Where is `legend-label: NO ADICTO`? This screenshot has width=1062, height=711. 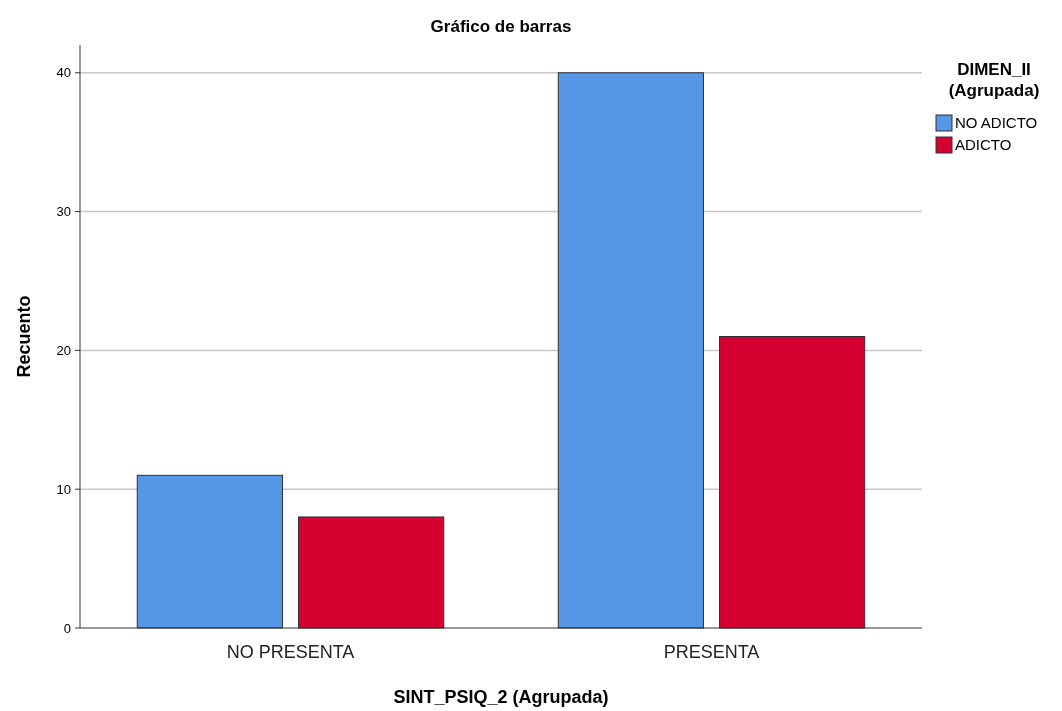 legend-label: NO ADICTO is located at coordinates (996, 123).